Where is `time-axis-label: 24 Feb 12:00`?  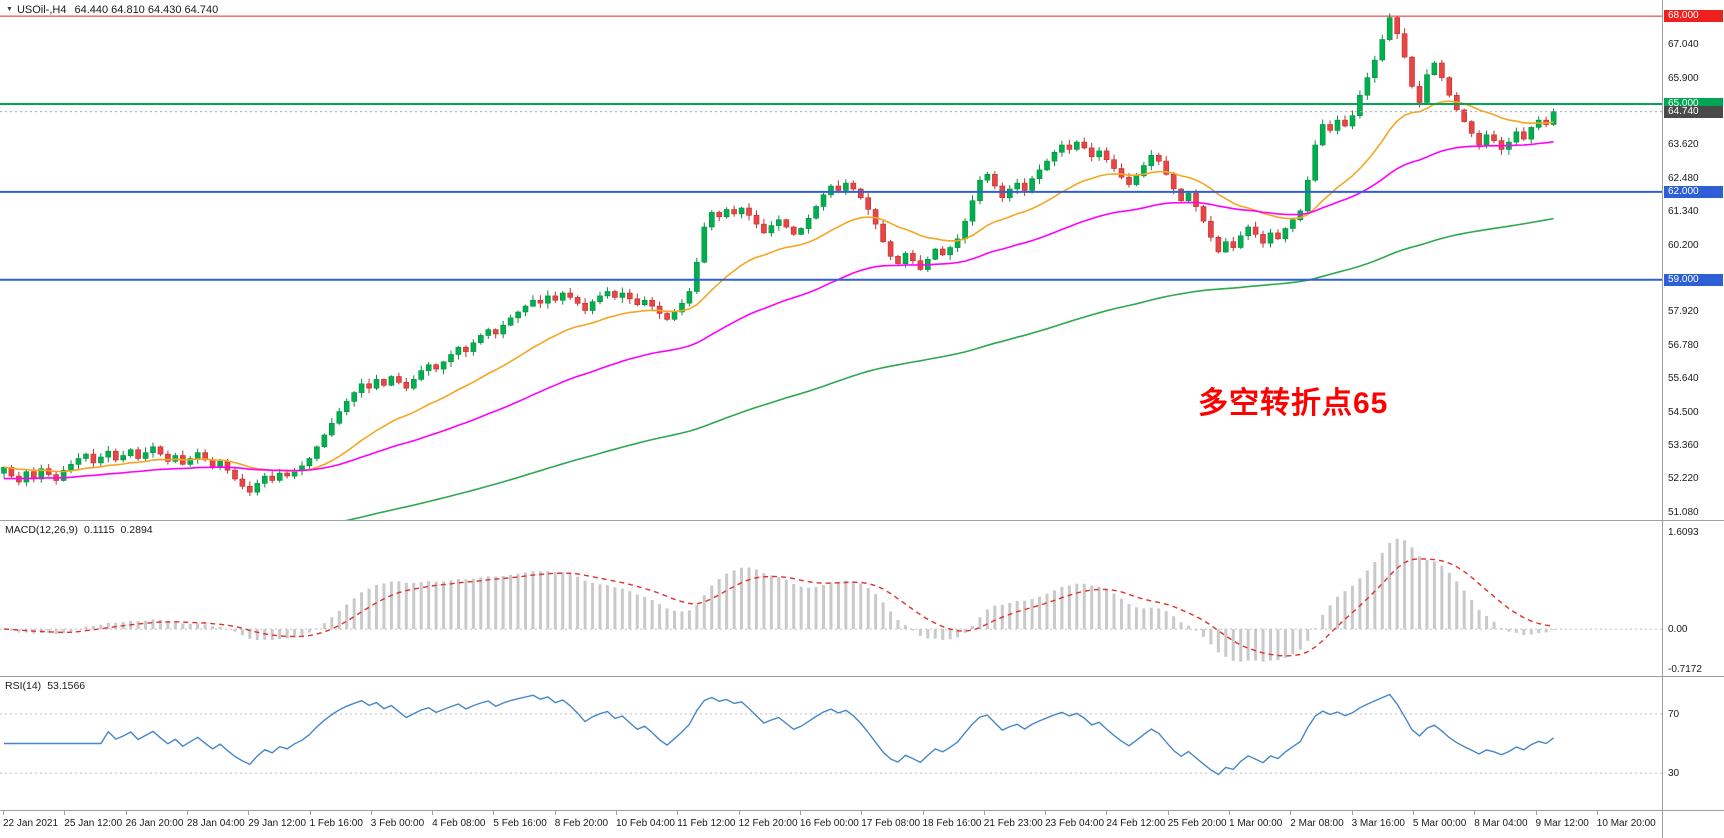
time-axis-label: 24 Feb 12:00 is located at coordinates (1136, 823).